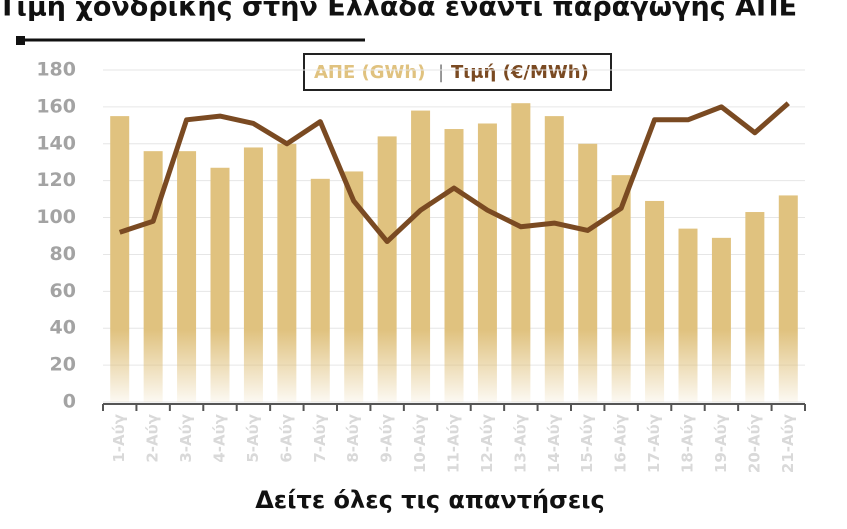  I want to click on x-tick-label: 4-Αύγ, so click(220, 438).